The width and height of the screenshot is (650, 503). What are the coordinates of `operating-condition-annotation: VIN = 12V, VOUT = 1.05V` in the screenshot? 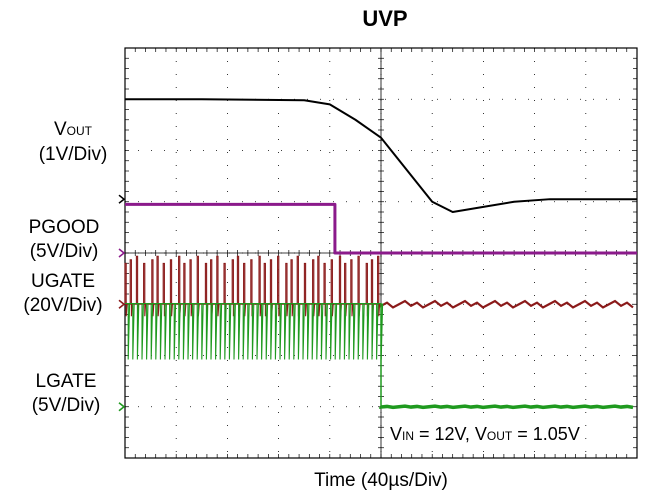 It's located at (485, 434).